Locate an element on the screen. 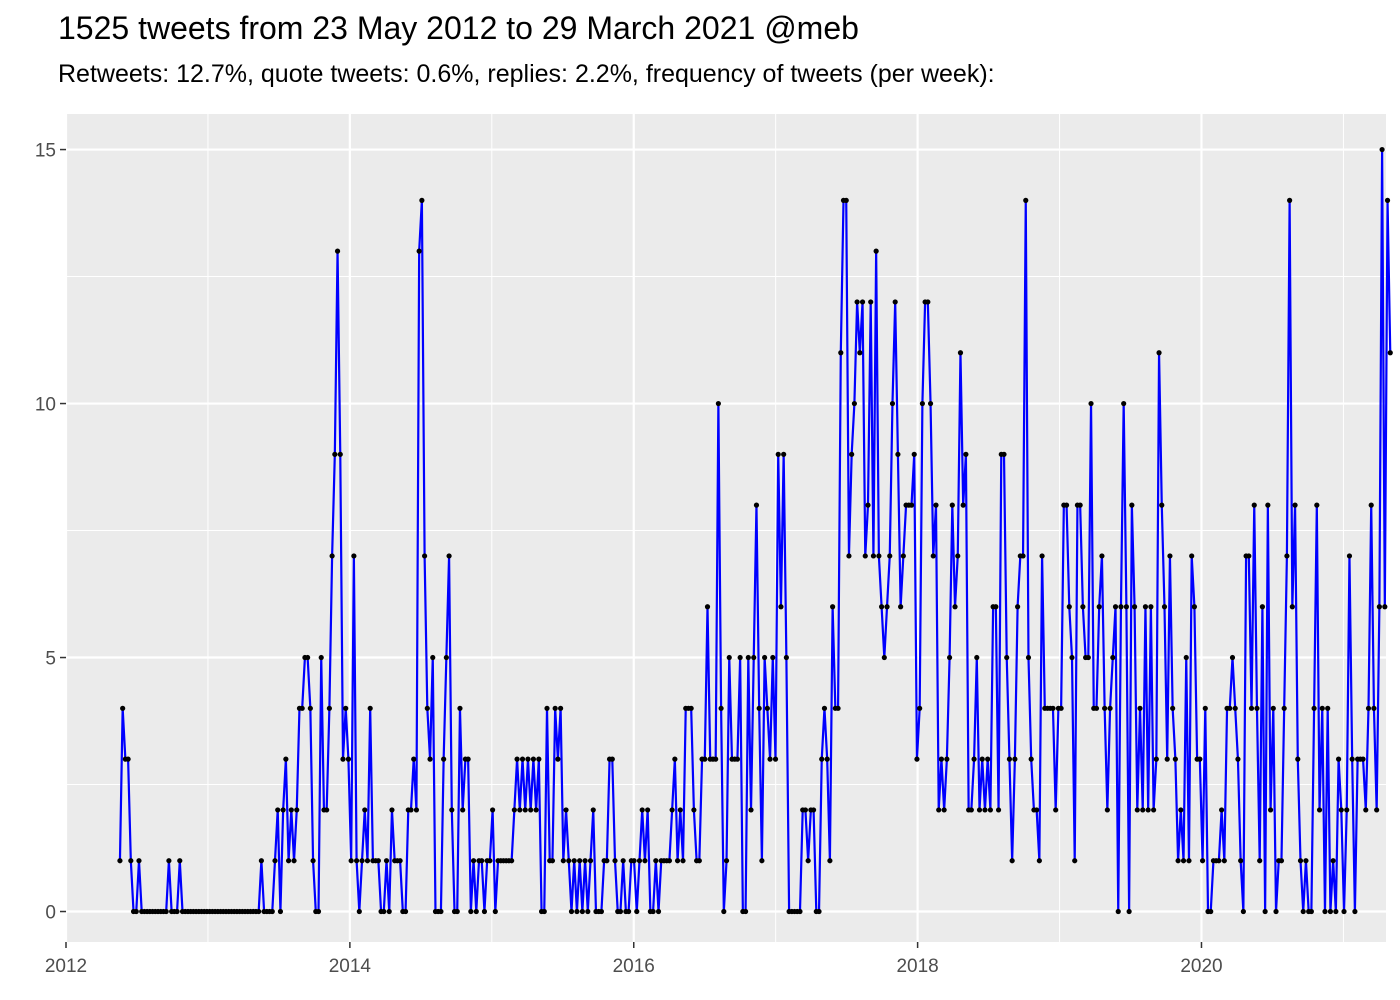 The height and width of the screenshot is (1000, 1400). x-tick-label: 2014 is located at coordinates (350, 966).